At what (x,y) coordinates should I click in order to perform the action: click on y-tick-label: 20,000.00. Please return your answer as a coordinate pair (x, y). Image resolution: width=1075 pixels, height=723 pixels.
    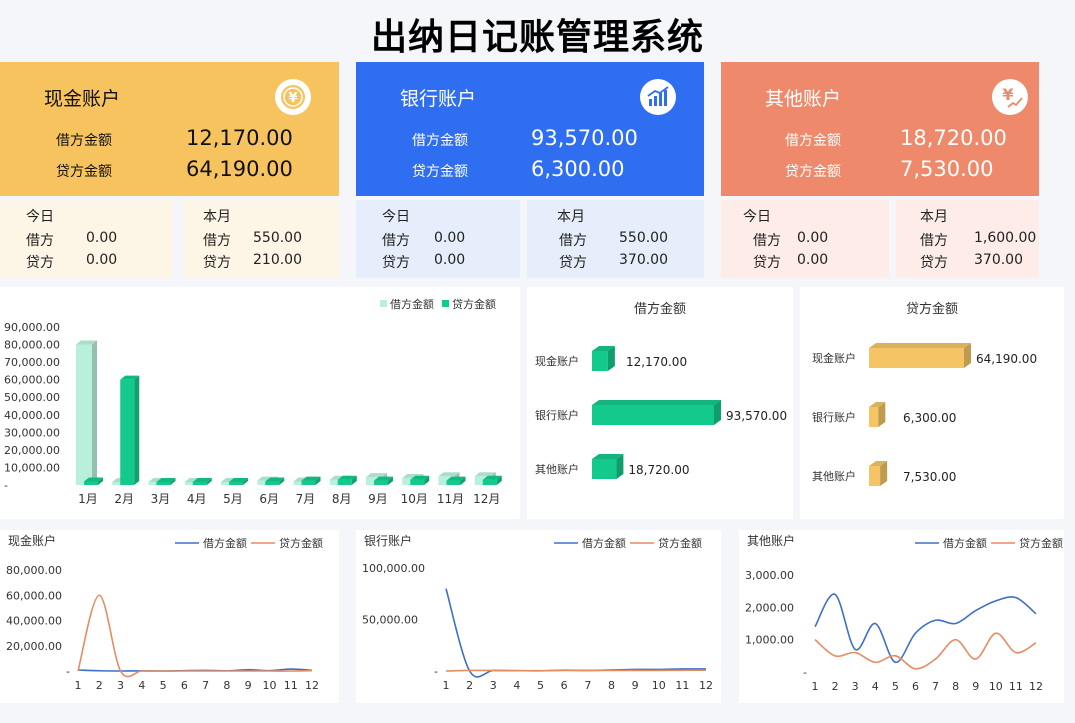
    Looking at the image, I should click on (34, 646).